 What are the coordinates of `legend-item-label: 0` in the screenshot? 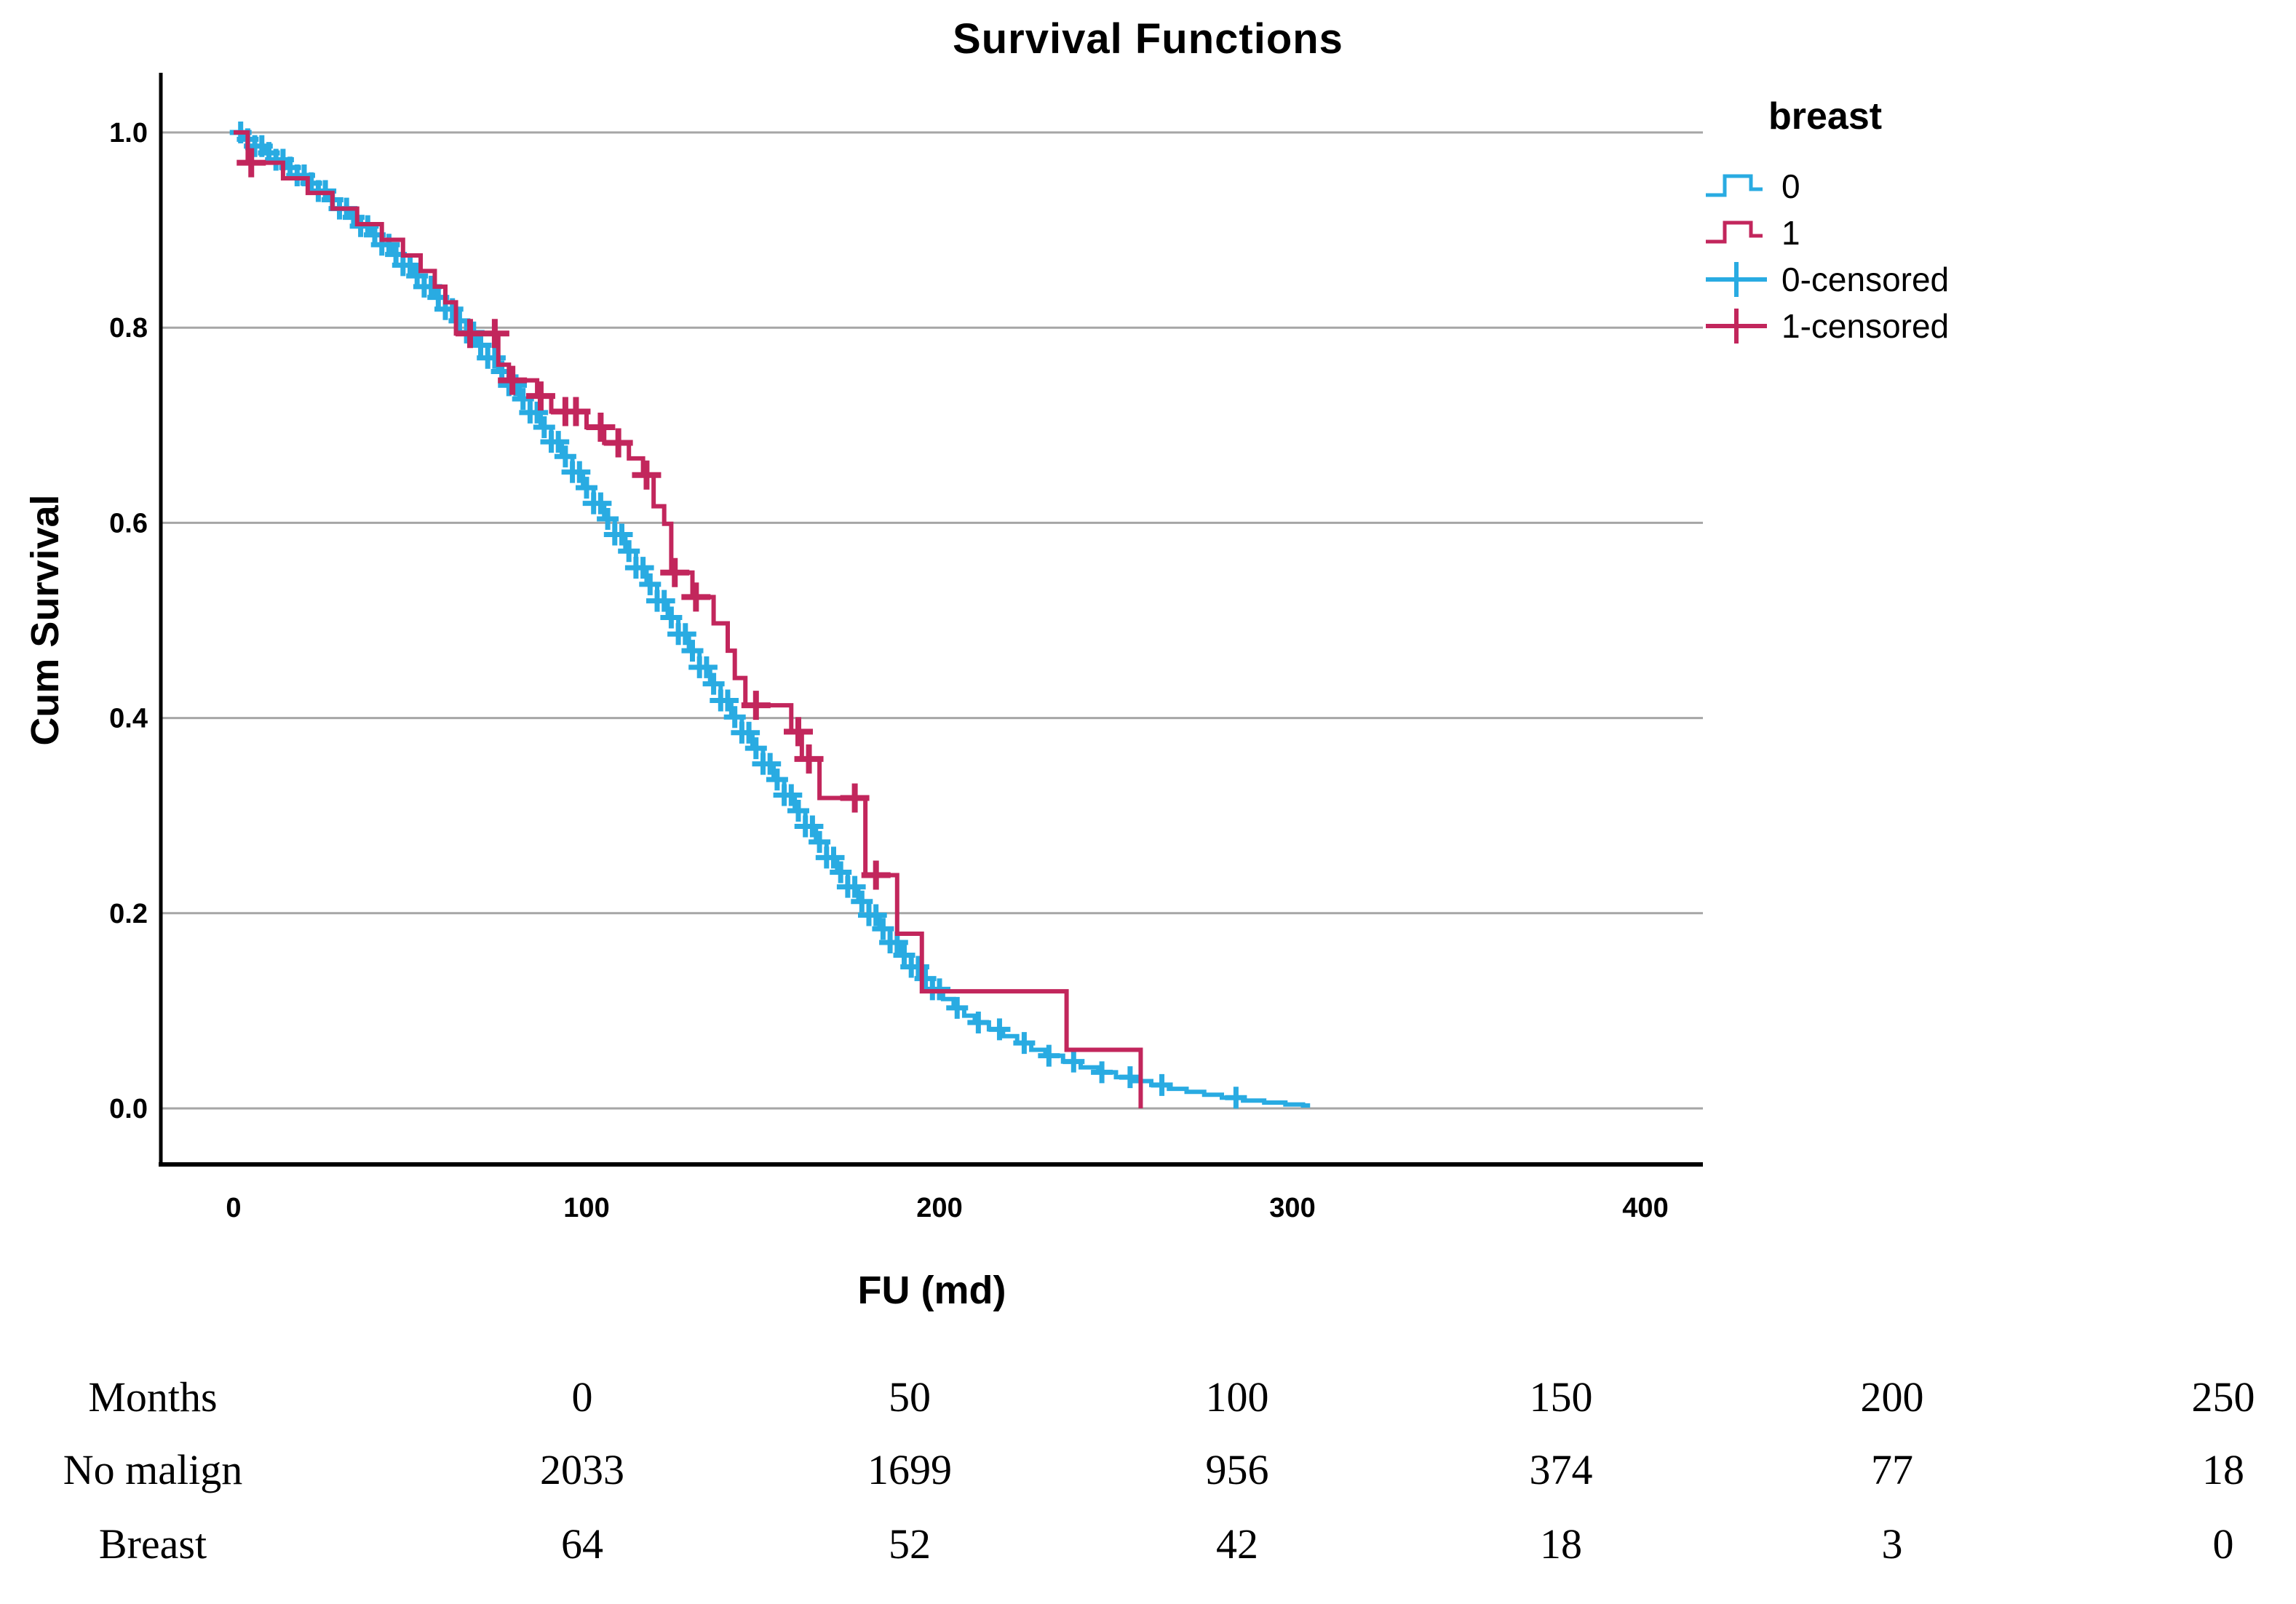 It's located at (1790, 186).